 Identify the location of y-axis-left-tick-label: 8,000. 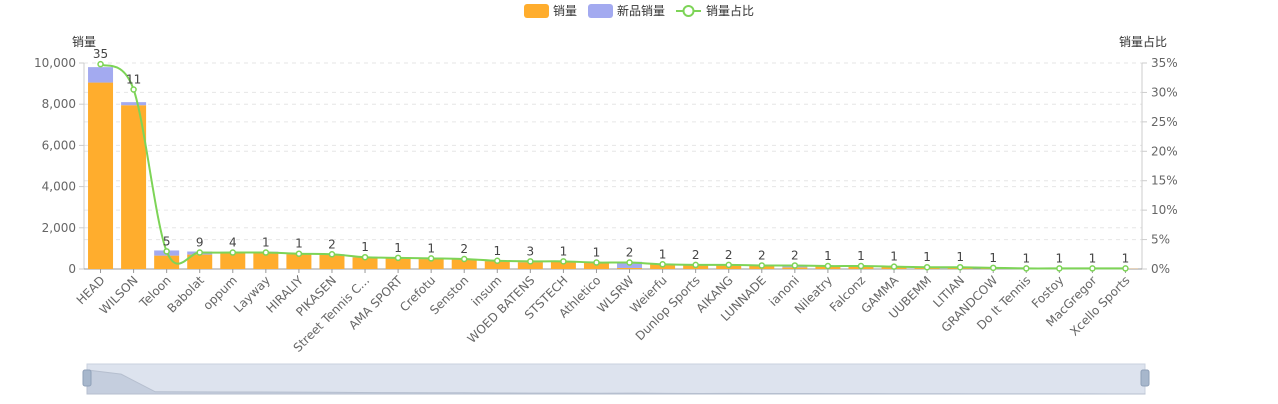
(59, 104).